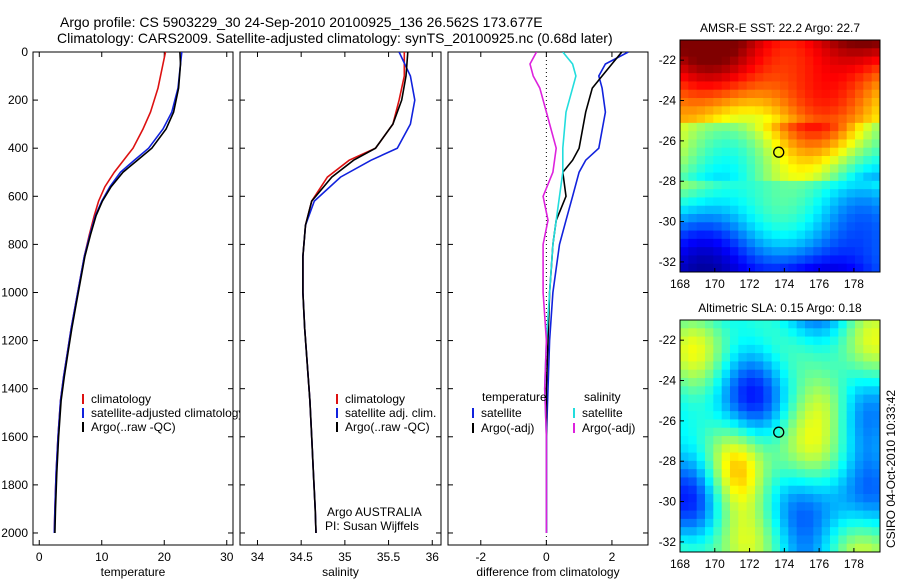 Image resolution: width=900 pixels, height=580 pixels. I want to click on annotation-line: PI: Susan Wijffels, so click(372, 526).